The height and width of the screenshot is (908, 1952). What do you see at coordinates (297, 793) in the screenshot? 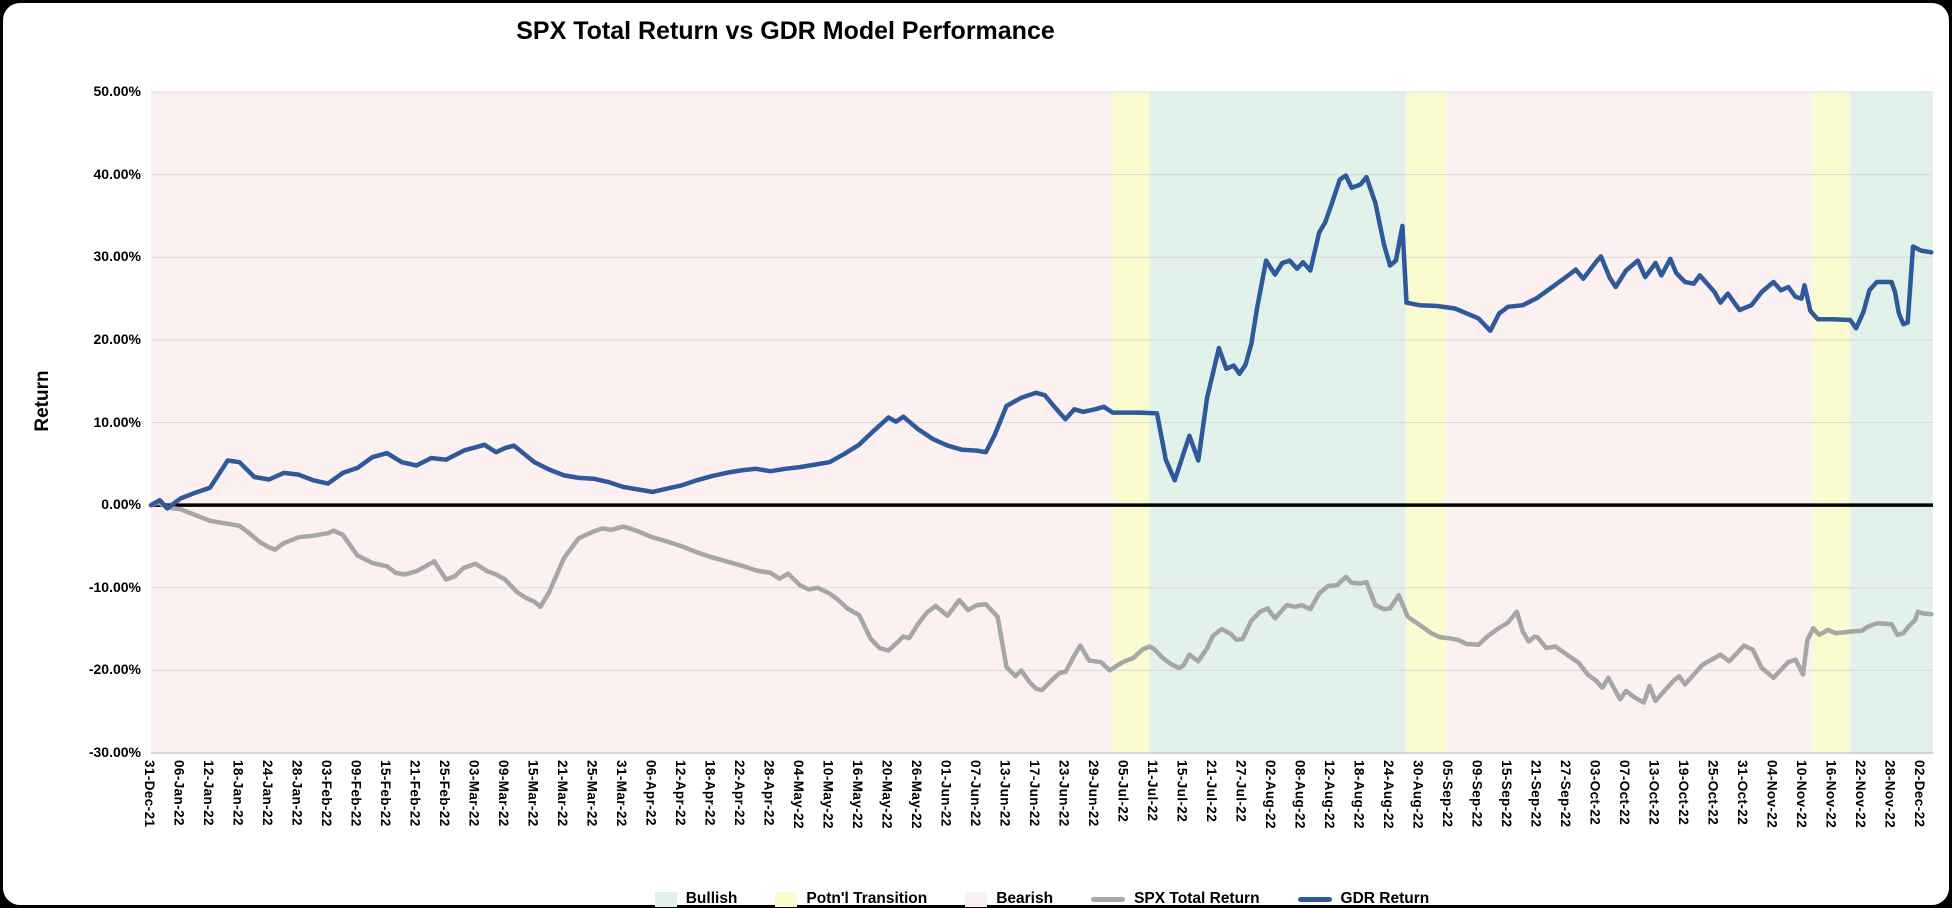
I see `x-tick-label: 28-Jan-22` at bounding box center [297, 793].